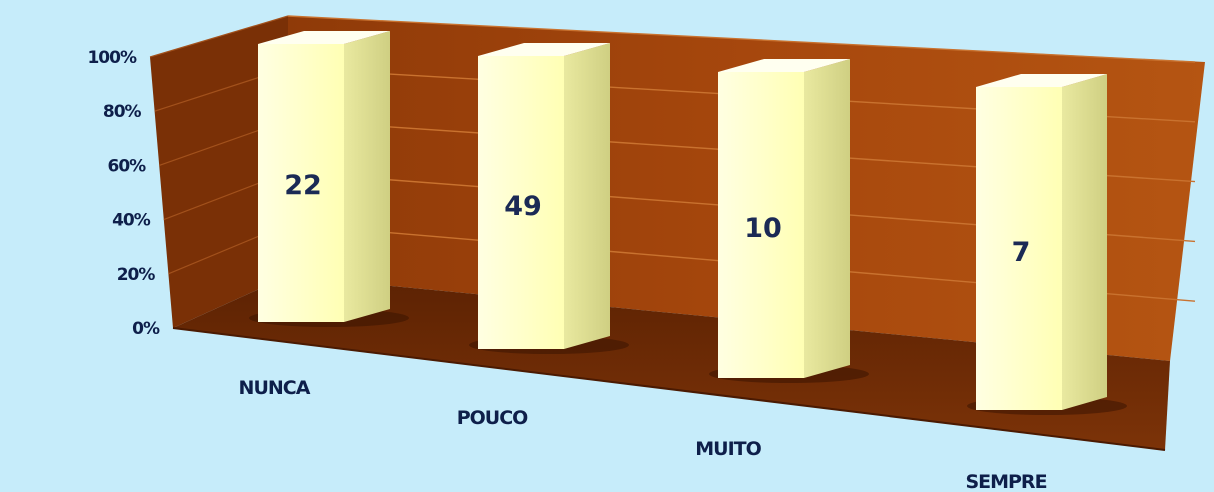 The height and width of the screenshot is (492, 1214). I want to click on bar-pouco: 49, so click(549, 198).